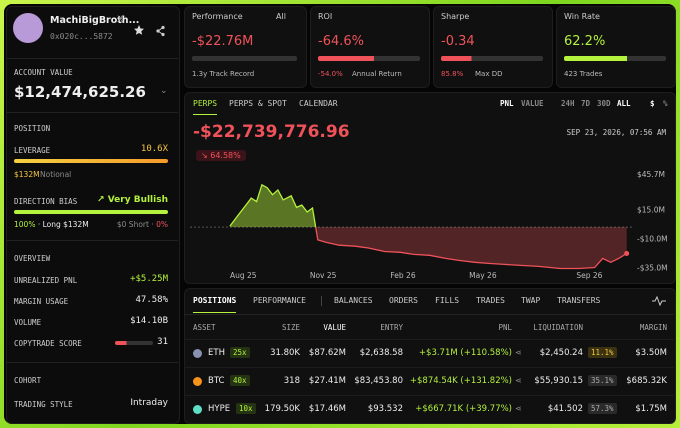 The image size is (680, 428). I want to click on toggle: 24H, so click(568, 103).